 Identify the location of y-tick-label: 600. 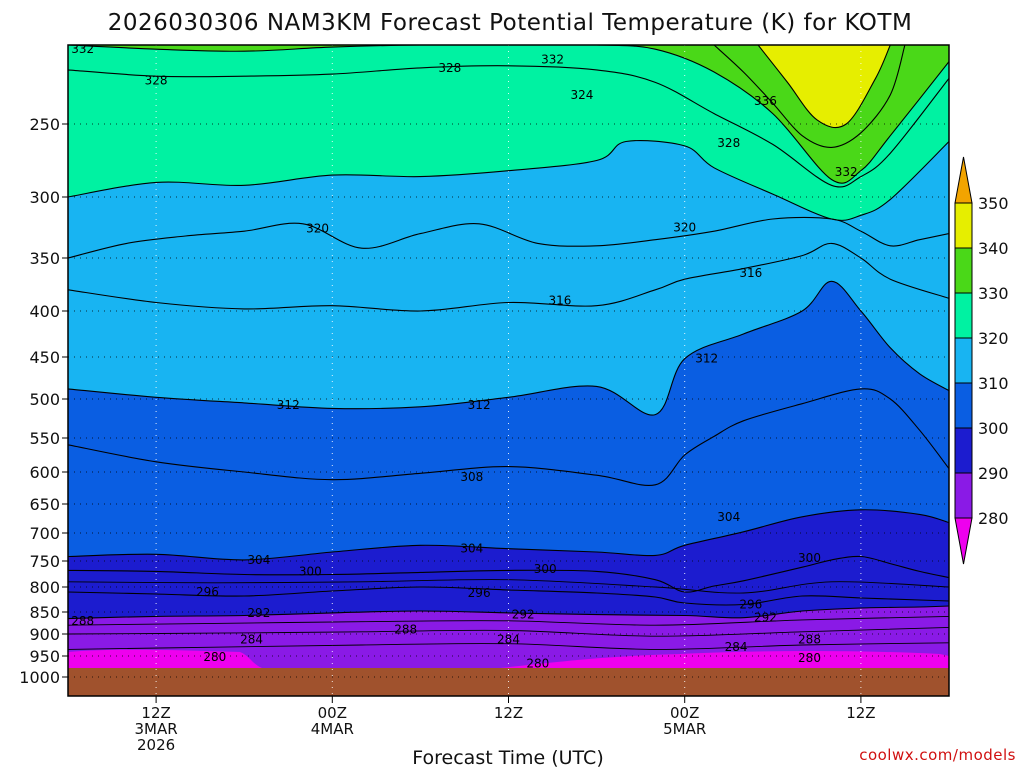
(44, 472).